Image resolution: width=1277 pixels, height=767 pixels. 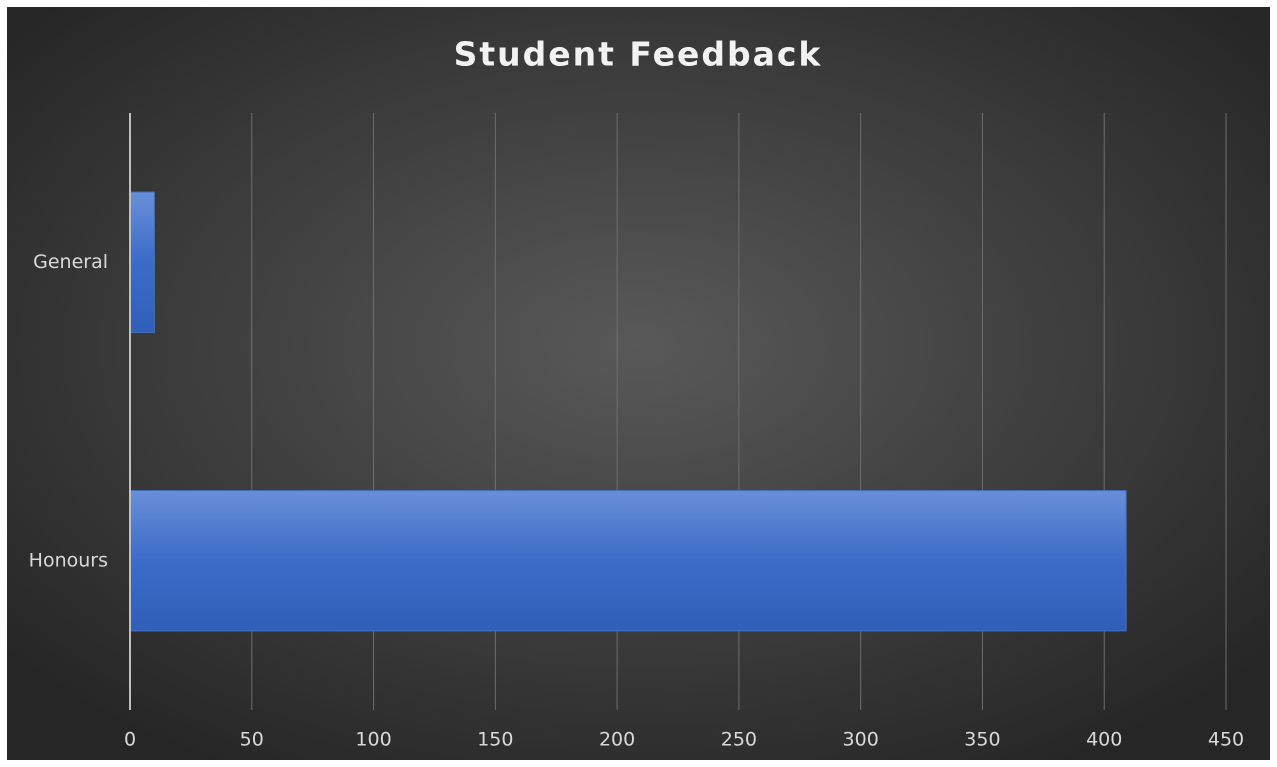 I want to click on y-tick-label: Honours, so click(x=68, y=560).